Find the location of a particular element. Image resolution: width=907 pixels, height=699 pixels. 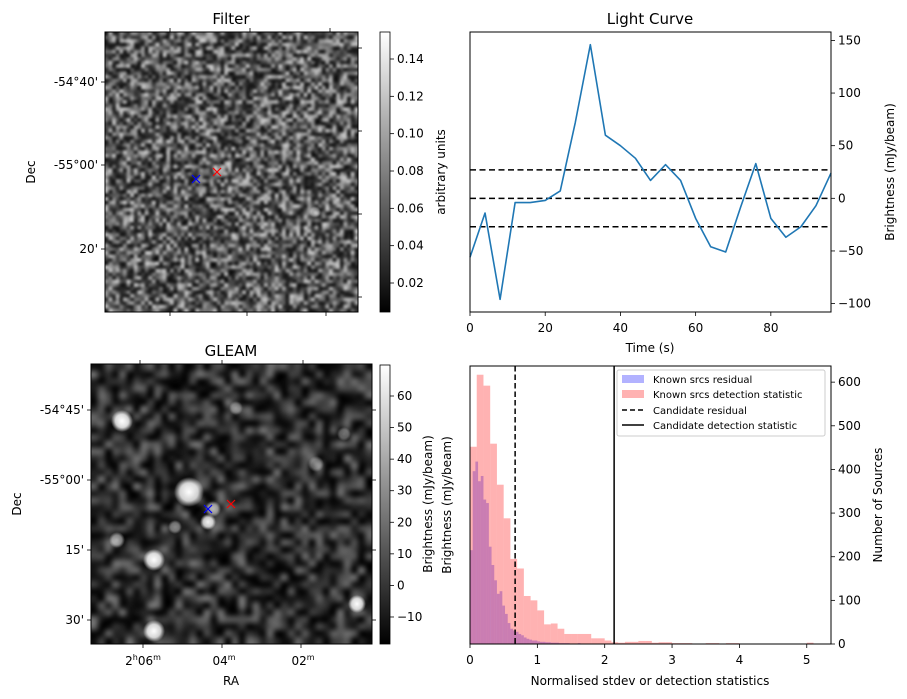

colorbar-tick-label: 0.12 is located at coordinates (410, 96).